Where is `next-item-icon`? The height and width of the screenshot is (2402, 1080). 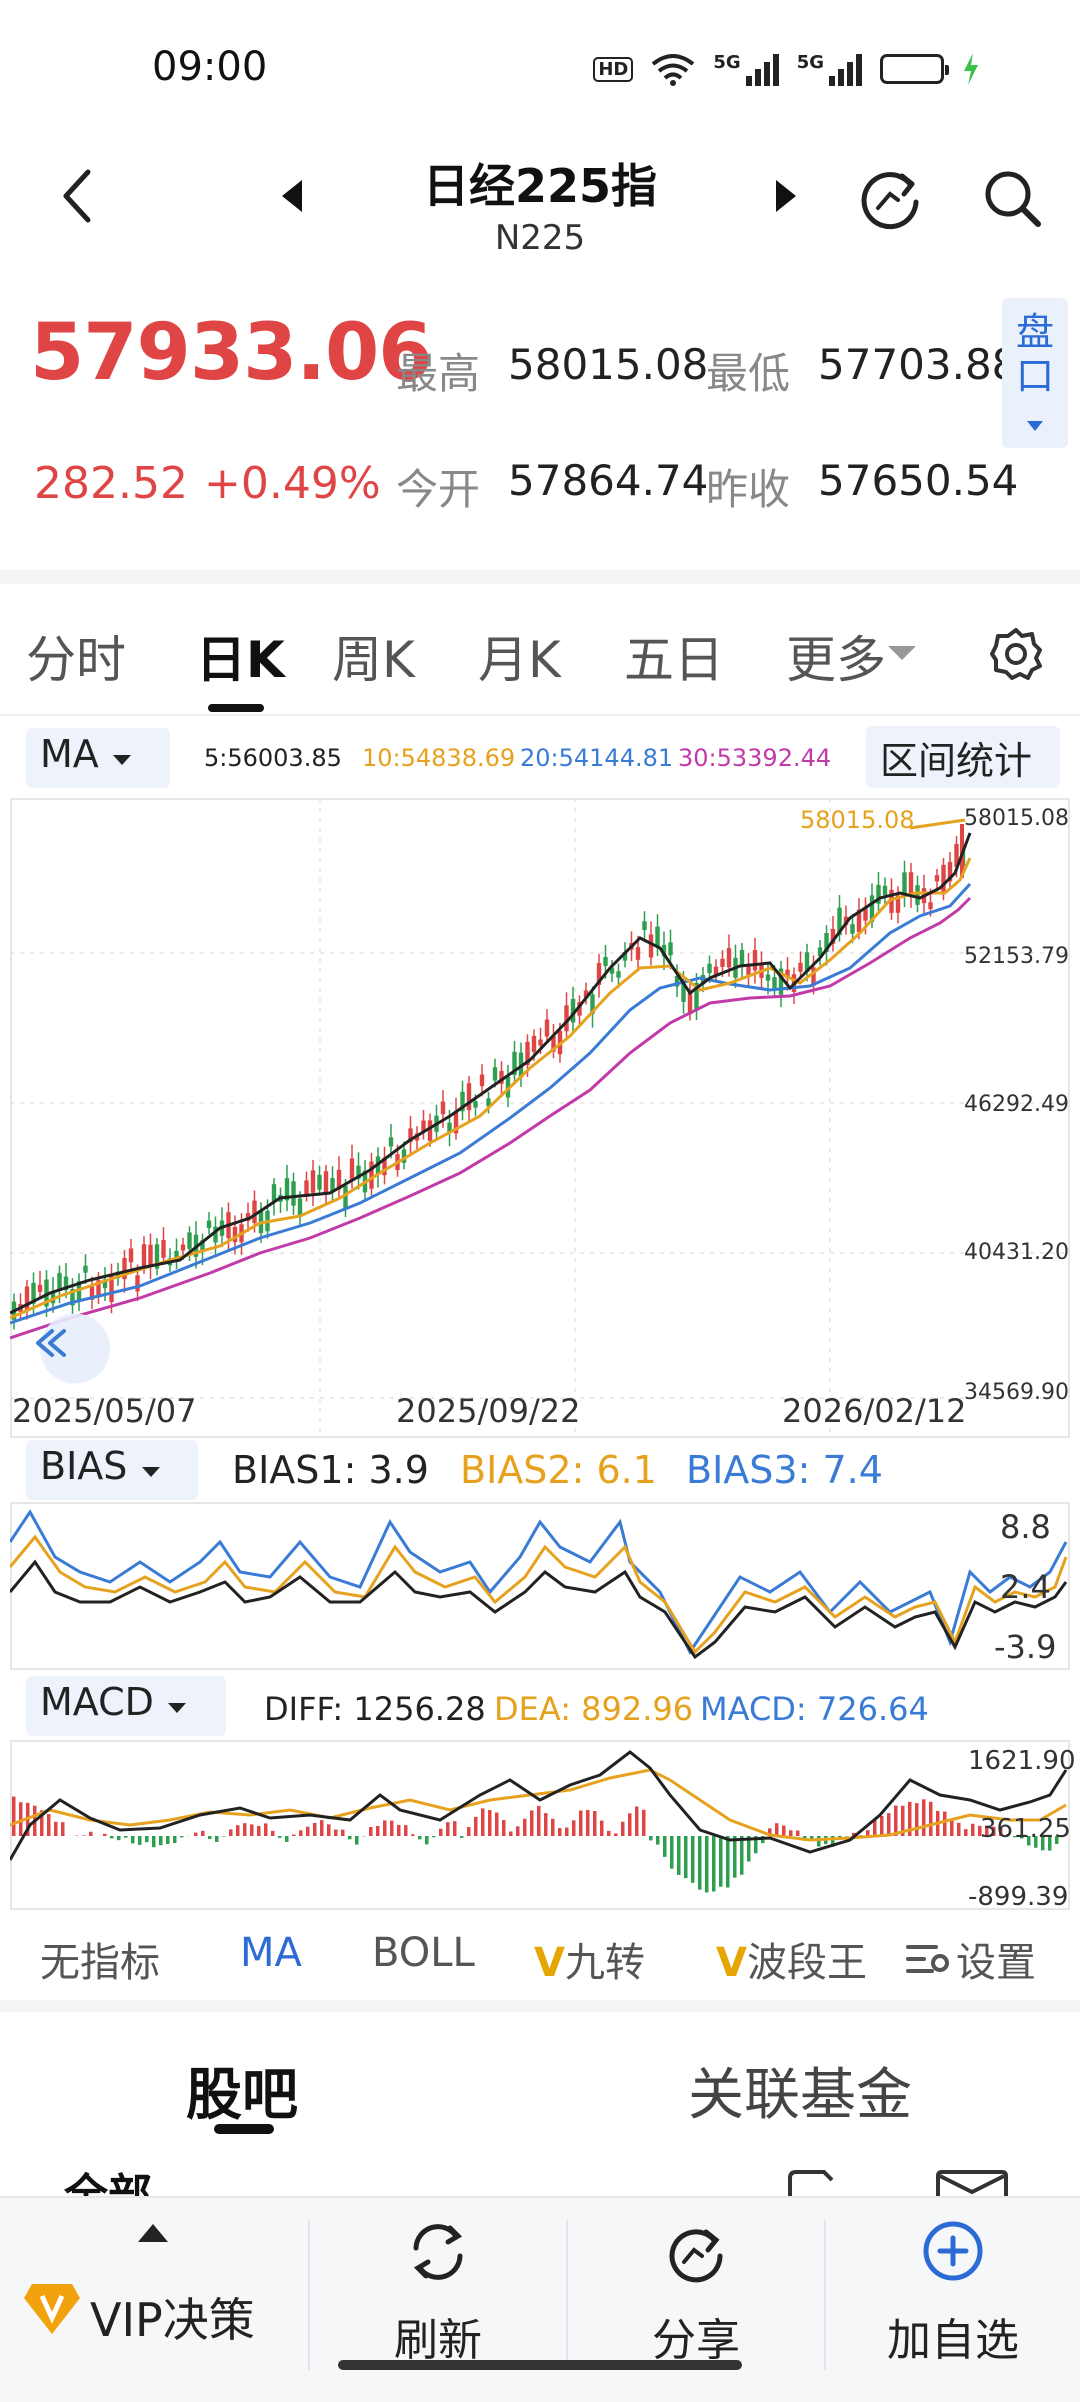
next-item-icon is located at coordinates (785, 196).